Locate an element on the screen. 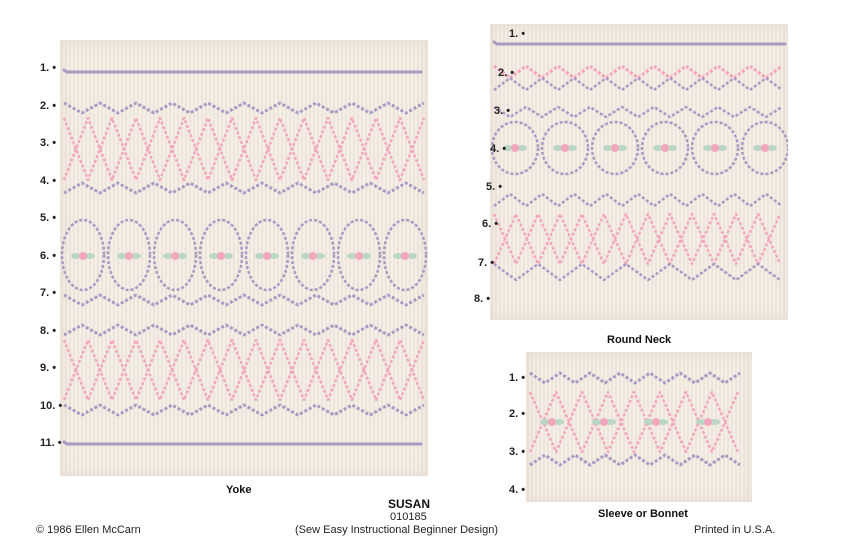  yoke-row-label-8: 8. • is located at coordinates (48, 331).